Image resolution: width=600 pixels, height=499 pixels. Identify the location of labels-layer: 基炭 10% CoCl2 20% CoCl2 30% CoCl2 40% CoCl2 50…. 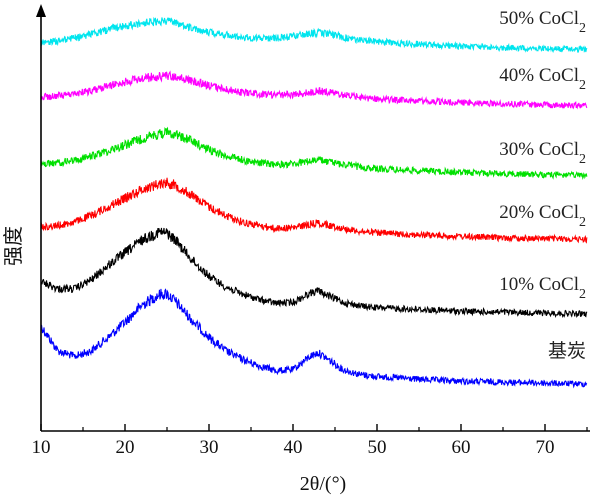
(542, 185).